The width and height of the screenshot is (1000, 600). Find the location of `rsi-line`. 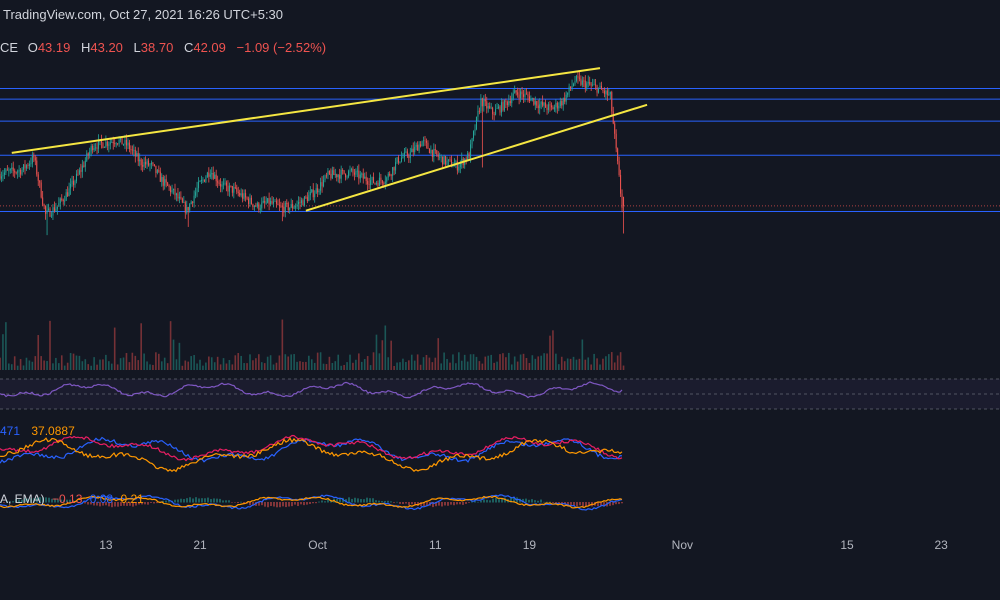

rsi-line is located at coordinates (311, 390).